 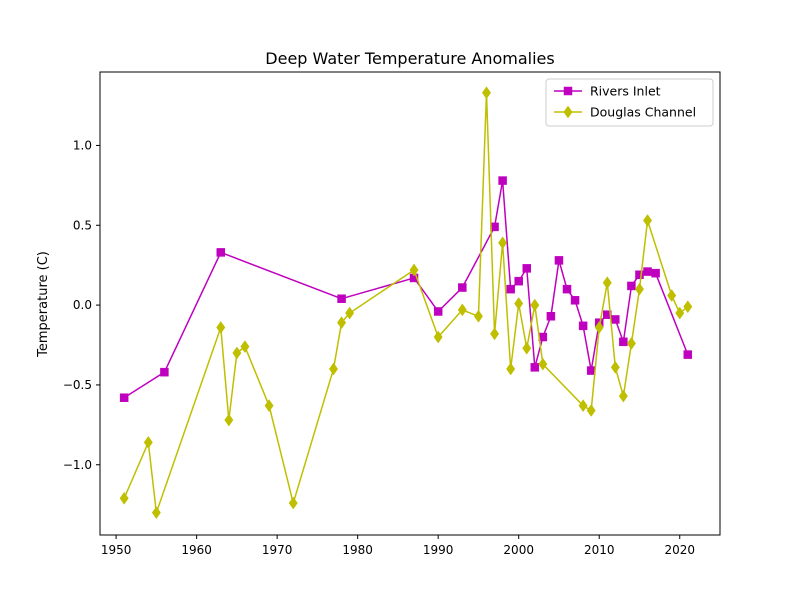 I want to click on x-tick-label: 2000, so click(x=518, y=550).